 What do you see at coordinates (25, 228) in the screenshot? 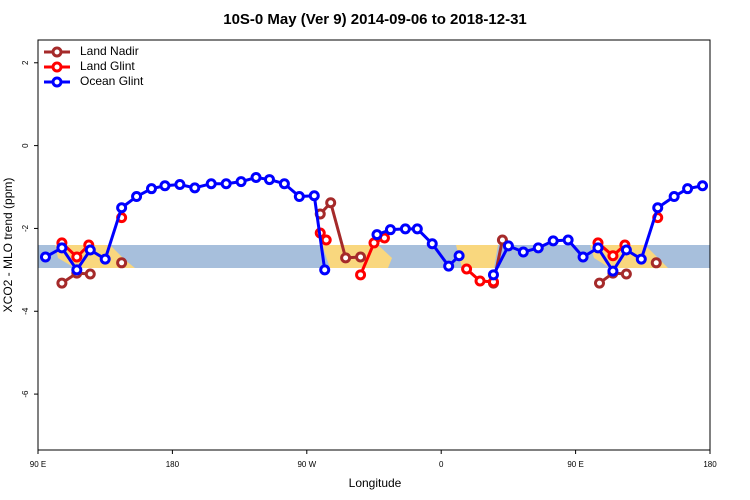
I see `y-tick-label: -2` at bounding box center [25, 228].